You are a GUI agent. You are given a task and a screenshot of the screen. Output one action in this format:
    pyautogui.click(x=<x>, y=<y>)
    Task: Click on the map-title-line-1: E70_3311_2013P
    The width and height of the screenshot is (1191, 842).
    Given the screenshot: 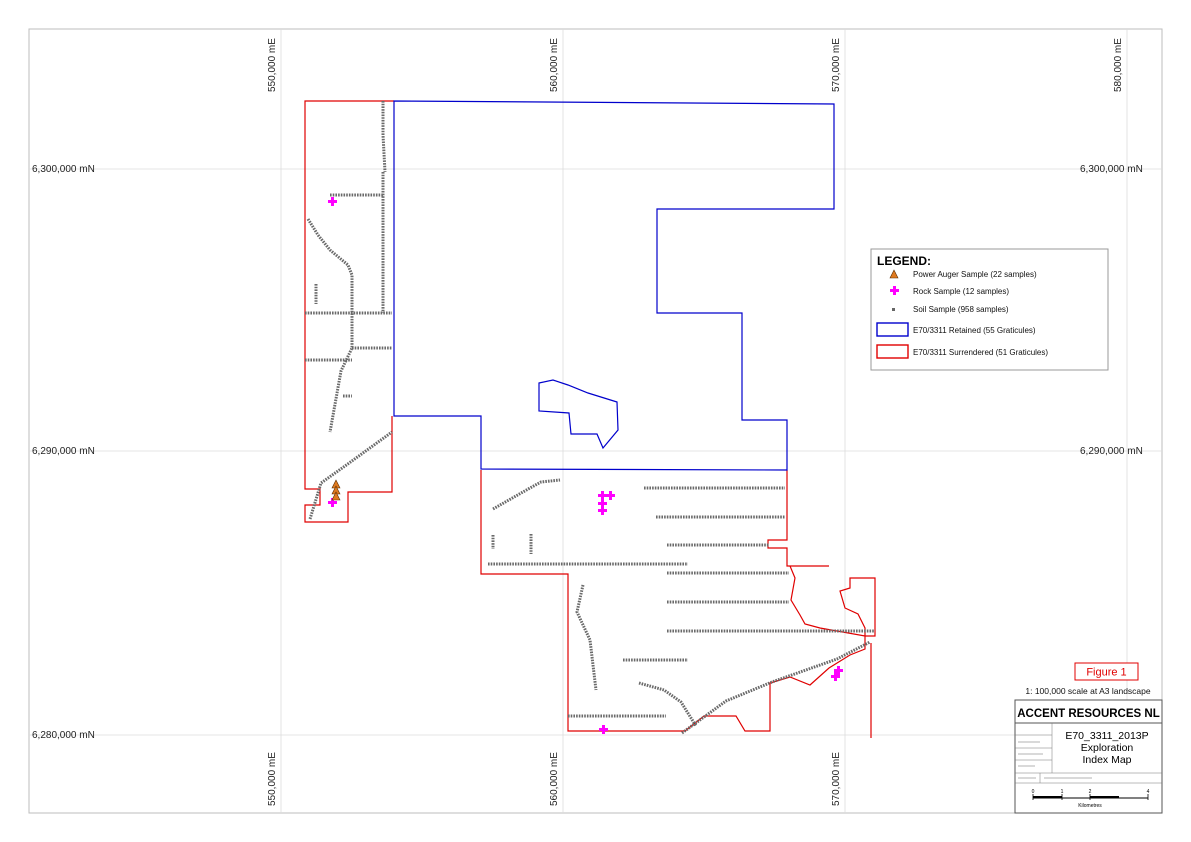 What is the action you would take?
    pyautogui.click(x=1106, y=736)
    